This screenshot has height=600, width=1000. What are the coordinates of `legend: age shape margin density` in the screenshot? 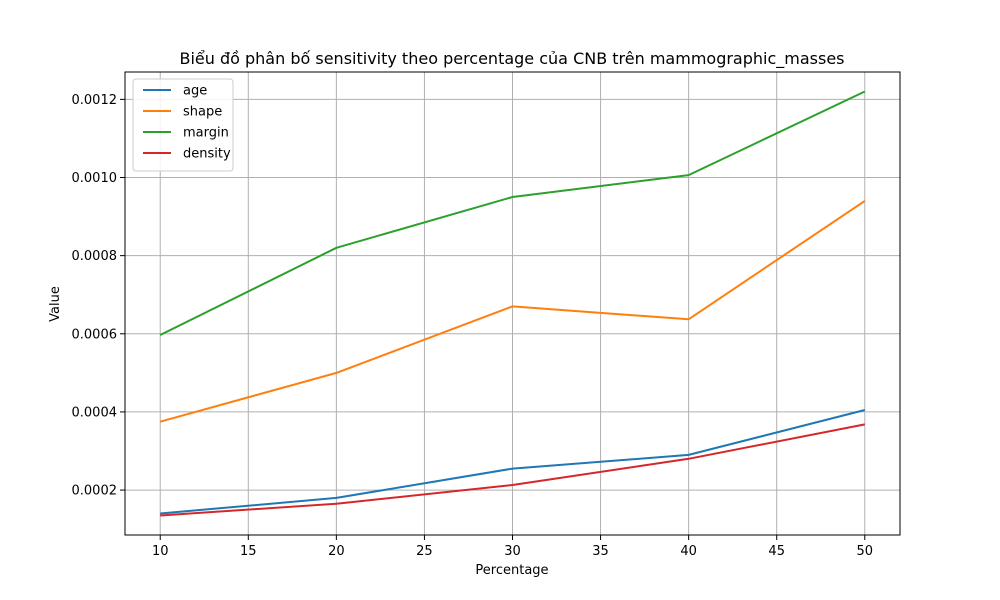 It's located at (183, 125).